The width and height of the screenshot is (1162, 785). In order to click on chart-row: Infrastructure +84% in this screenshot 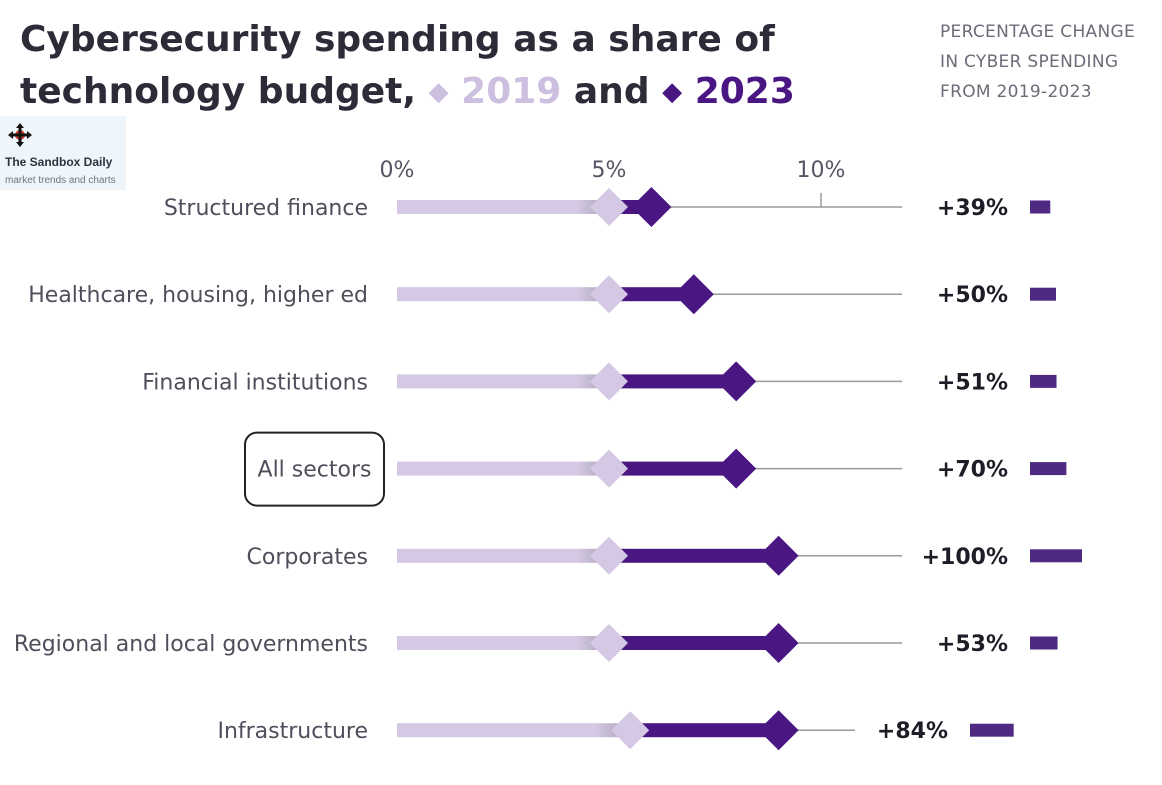, I will do `click(615, 730)`.